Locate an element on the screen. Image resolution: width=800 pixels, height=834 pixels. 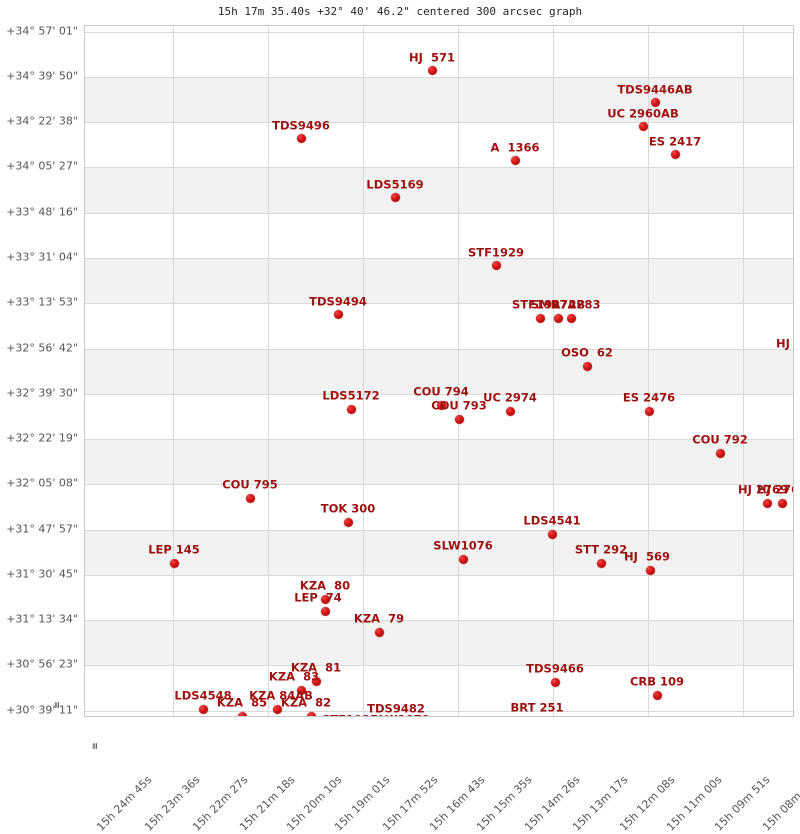
star-label: A 1366 is located at coordinates (515, 147).